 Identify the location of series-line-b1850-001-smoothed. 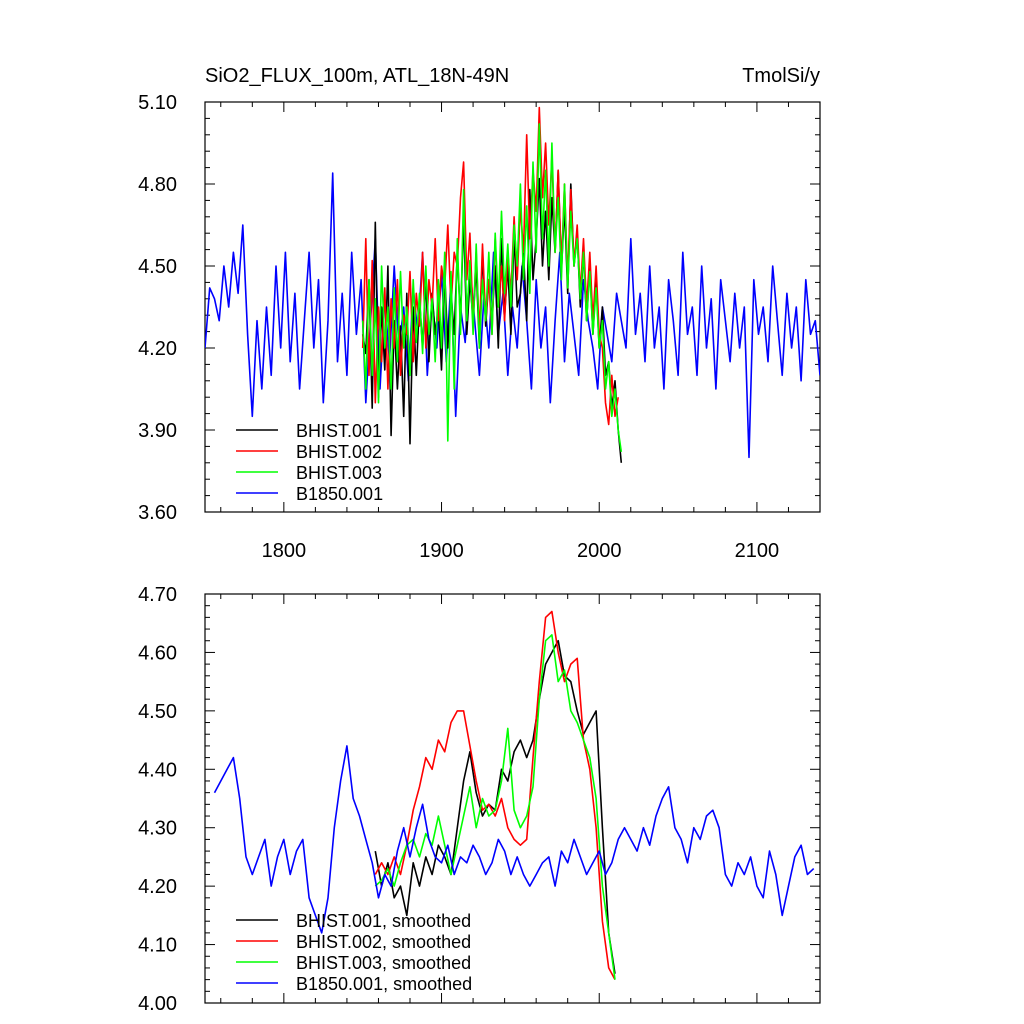
(514, 839).